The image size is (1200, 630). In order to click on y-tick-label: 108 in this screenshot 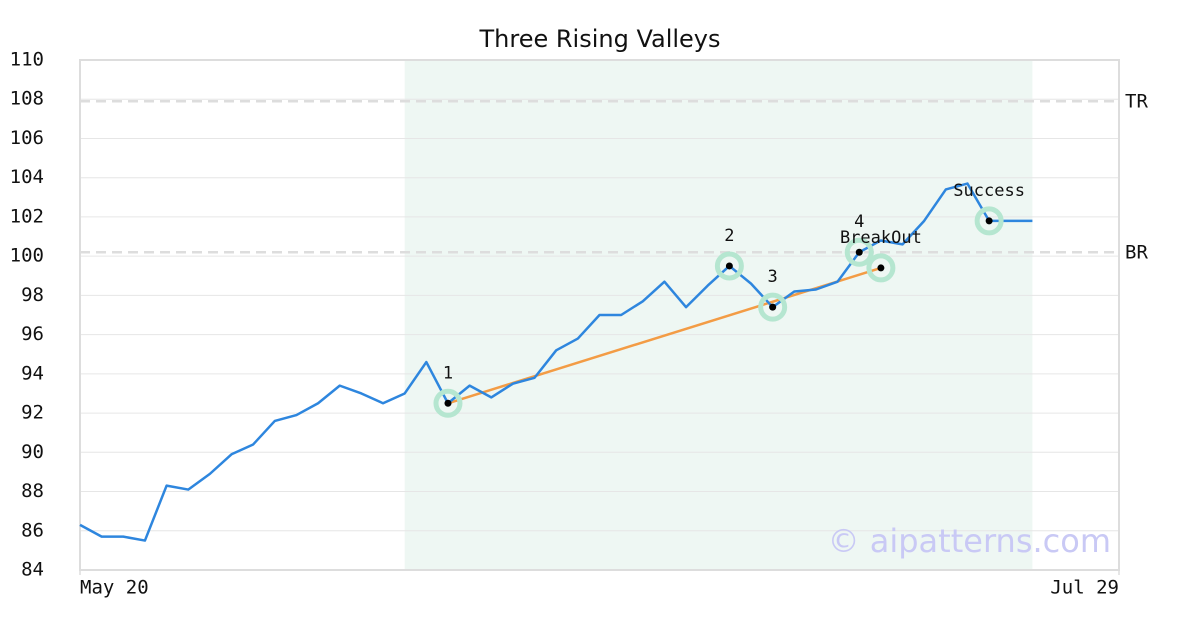, I will do `click(27, 99)`.